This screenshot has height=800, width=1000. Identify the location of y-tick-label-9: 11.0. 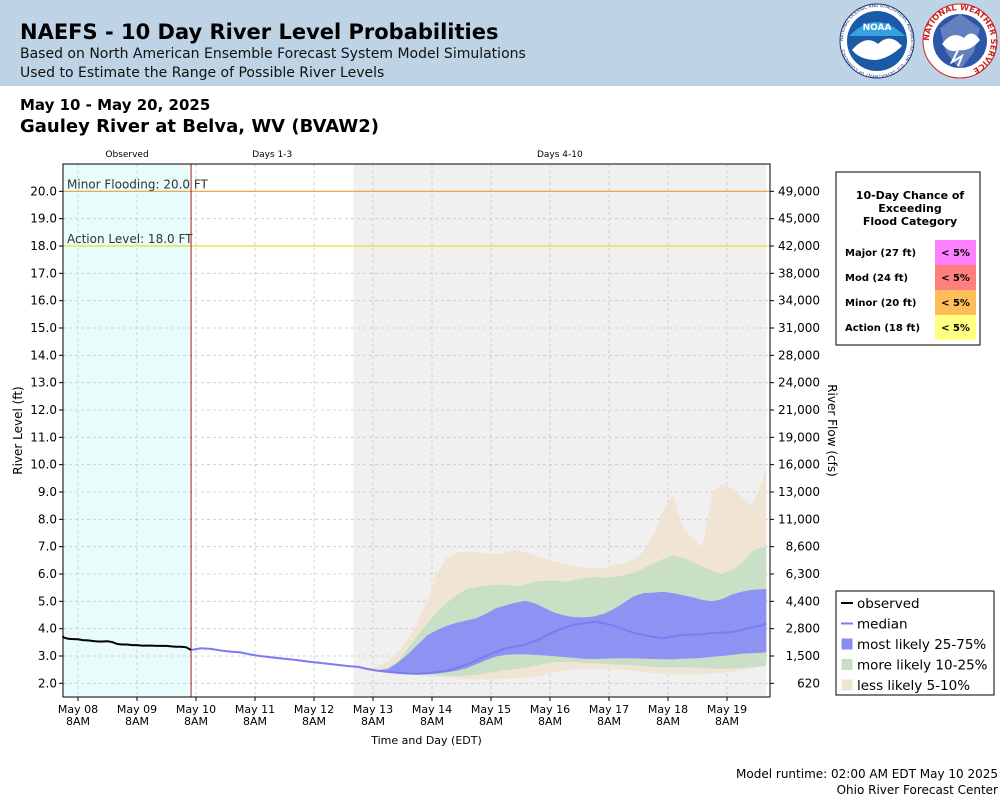
(43, 437).